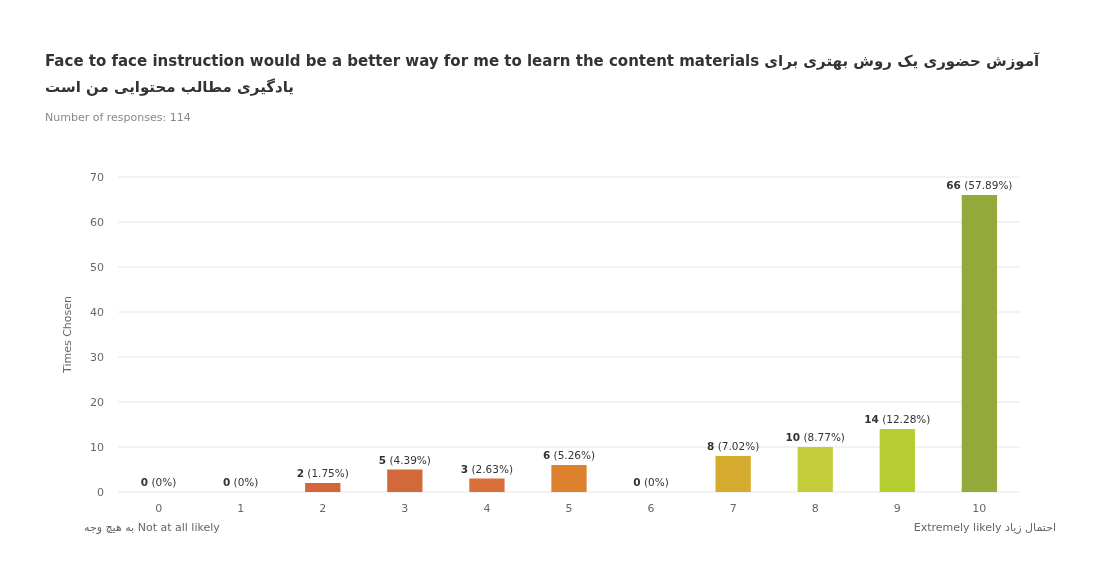 This screenshot has height=584, width=1101. I want to click on y-tick-label: 30, so click(97, 357).